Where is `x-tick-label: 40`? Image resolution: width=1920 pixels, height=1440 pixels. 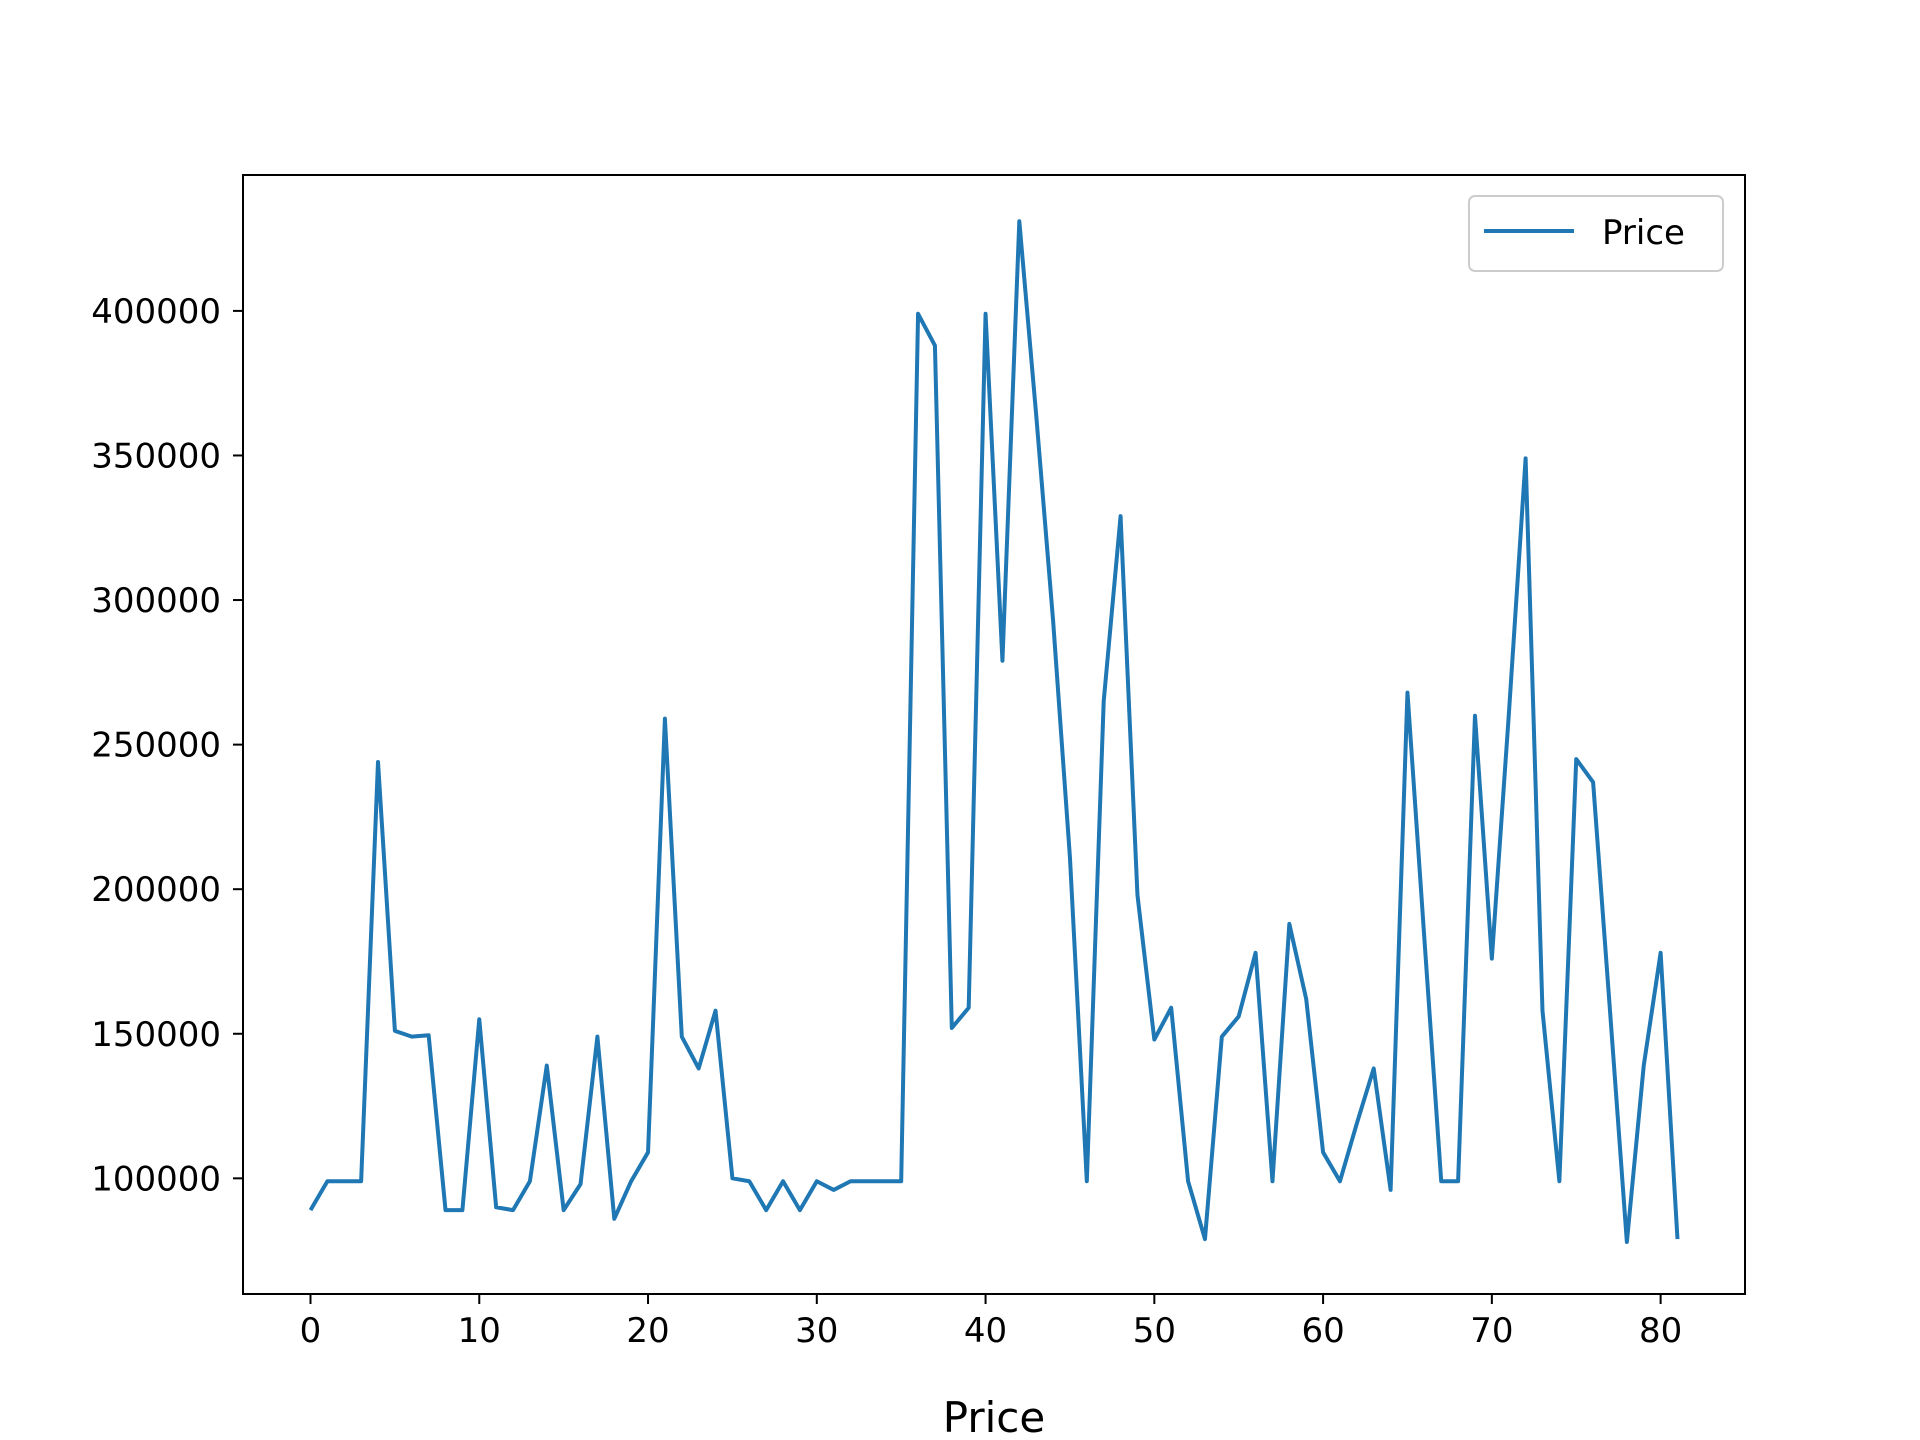
x-tick-label: 40 is located at coordinates (985, 1331).